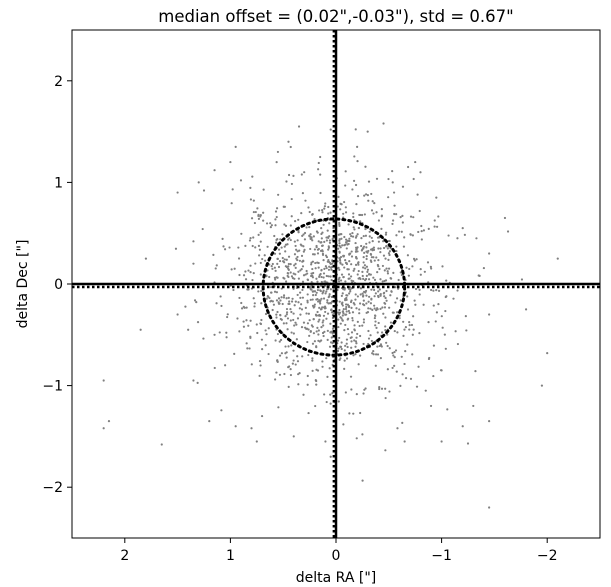 The image size is (611, 587). What do you see at coordinates (52, 387) in the screenshot?
I see `y-tick-label: −1` at bounding box center [52, 387].